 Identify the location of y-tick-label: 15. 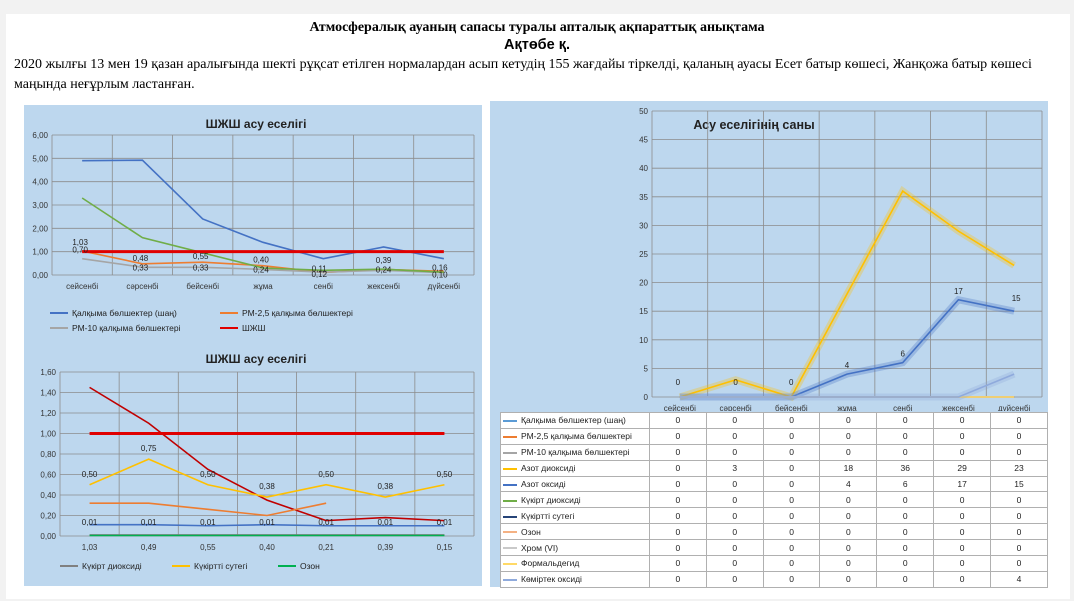
(643, 311).